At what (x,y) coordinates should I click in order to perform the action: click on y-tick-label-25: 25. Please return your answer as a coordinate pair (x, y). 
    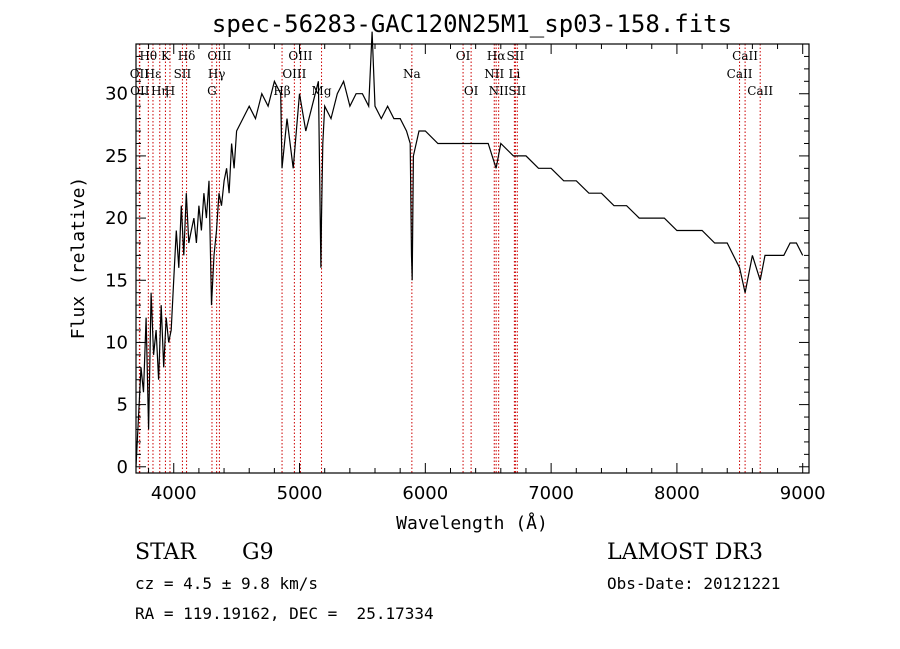
    Looking at the image, I should click on (116, 156).